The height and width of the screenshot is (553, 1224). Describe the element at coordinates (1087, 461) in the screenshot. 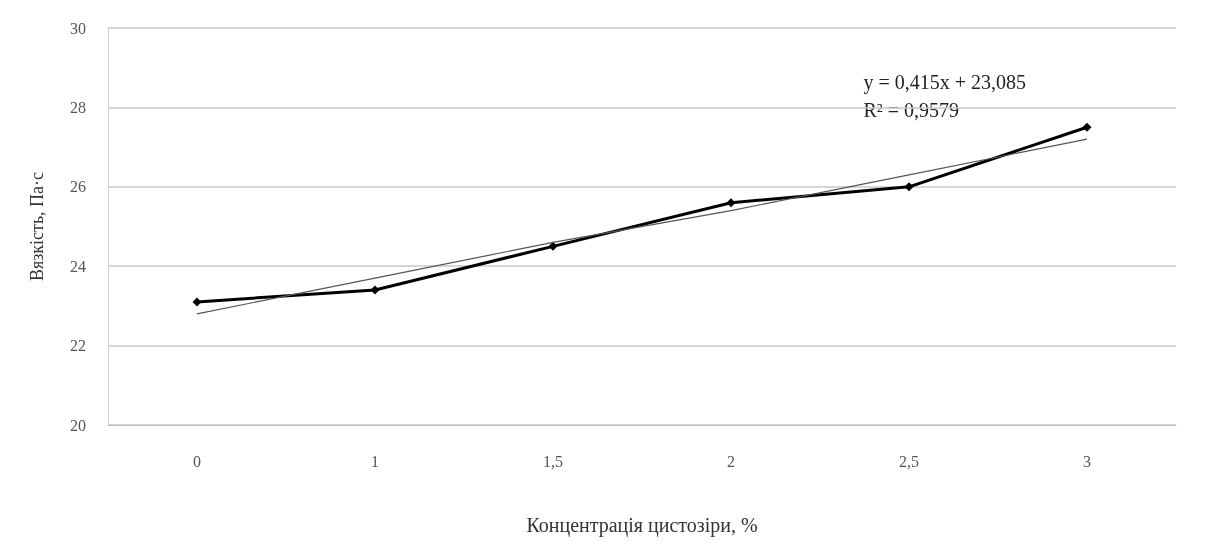

I see `x-tick-label: 3` at that location.